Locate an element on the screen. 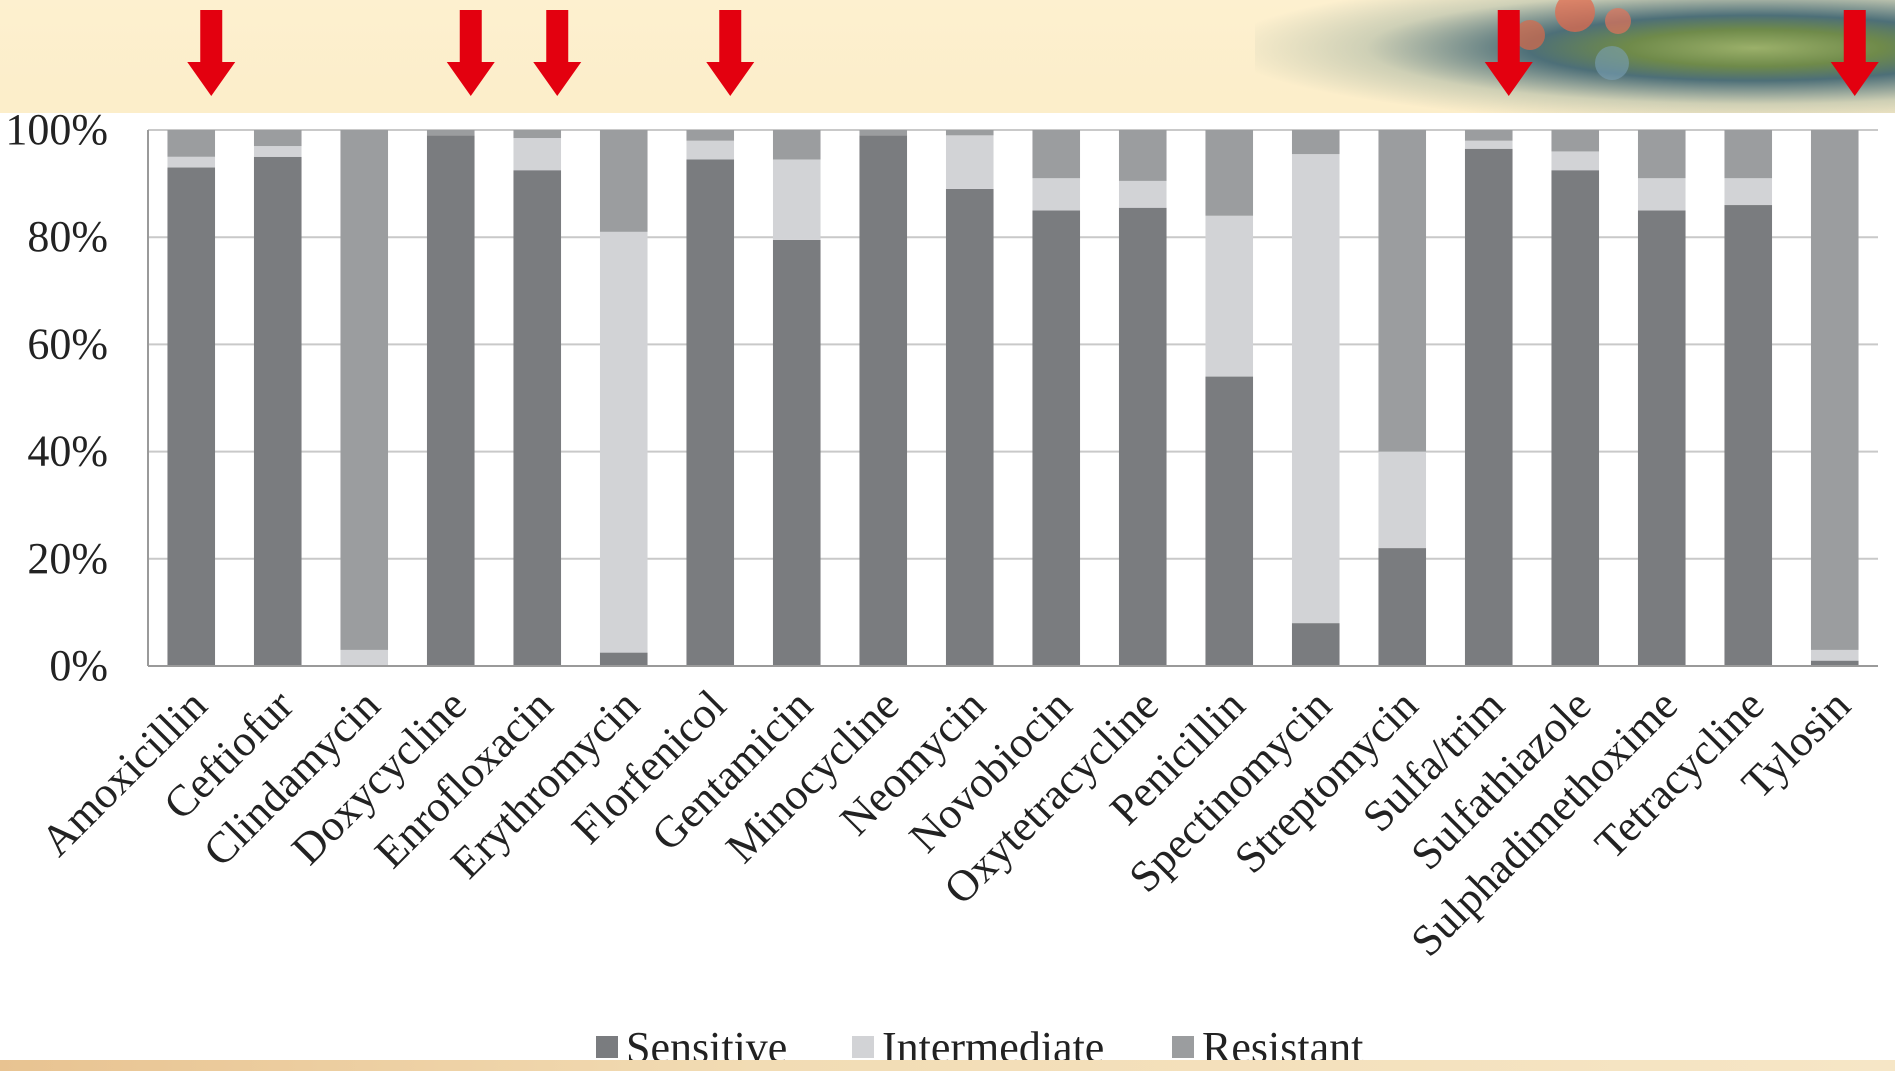  y-tick-label: 20% is located at coordinates (67, 558).